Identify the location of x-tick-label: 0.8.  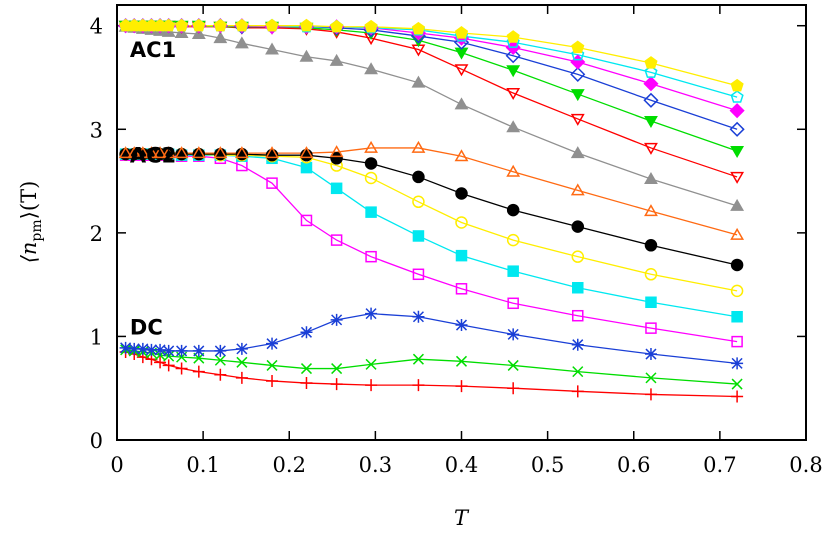
(805, 465).